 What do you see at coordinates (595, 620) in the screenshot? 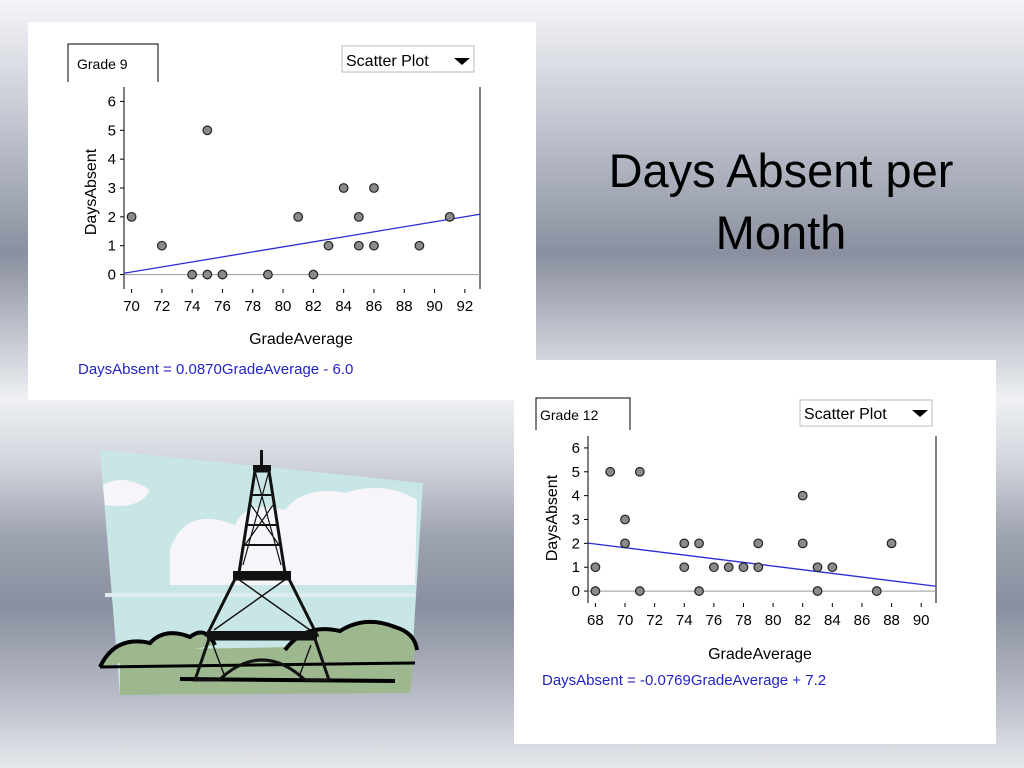
I see `x-tick-label: 68` at bounding box center [595, 620].